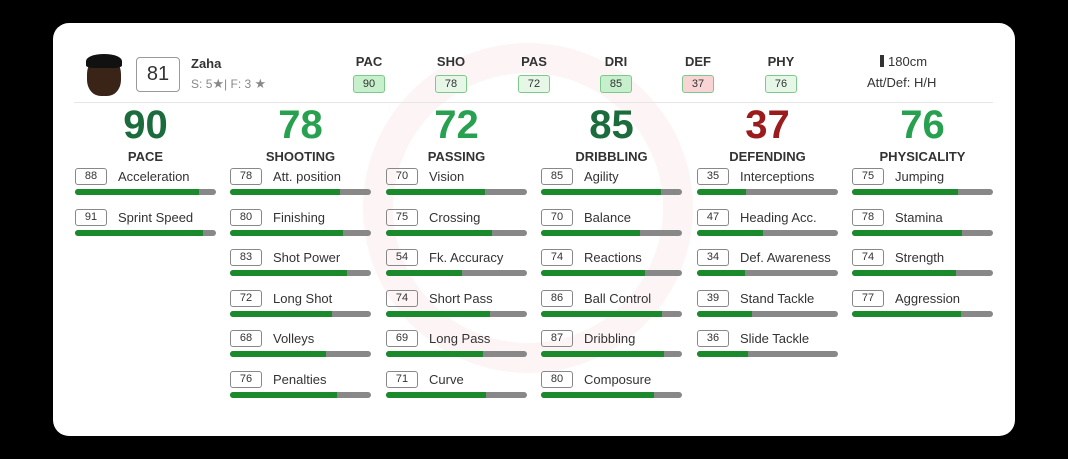 The image size is (1068, 459). What do you see at coordinates (781, 73) in the screenshot?
I see `summary-item: PHY 76` at bounding box center [781, 73].